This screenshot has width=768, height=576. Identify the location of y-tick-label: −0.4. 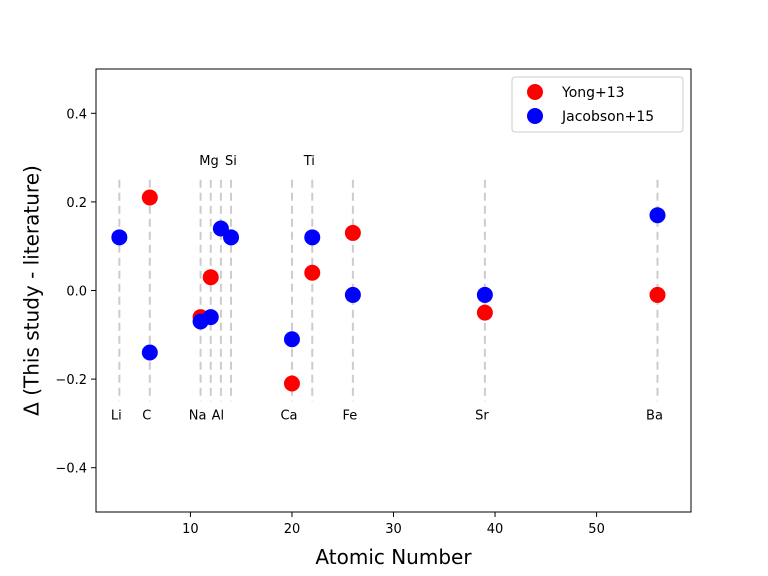
(71, 469).